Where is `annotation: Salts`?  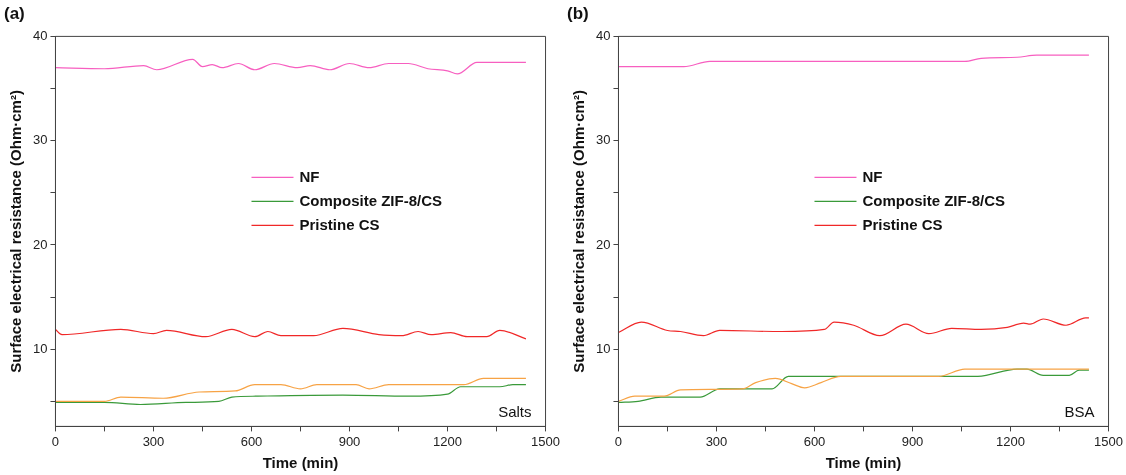 annotation: Salts is located at coordinates (515, 412).